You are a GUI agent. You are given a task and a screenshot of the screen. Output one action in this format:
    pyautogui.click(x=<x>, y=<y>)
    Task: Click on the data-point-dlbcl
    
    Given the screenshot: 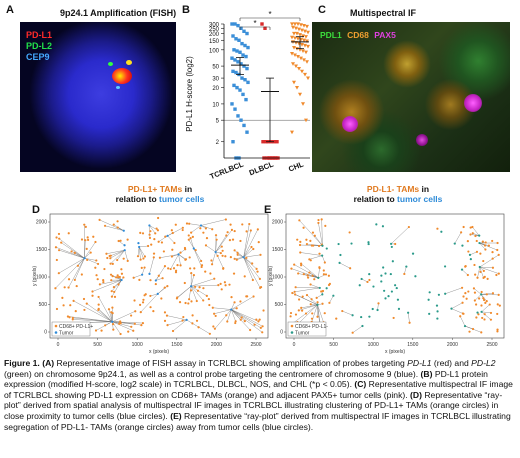 What is the action you would take?
    pyautogui.click(x=262, y=24)
    